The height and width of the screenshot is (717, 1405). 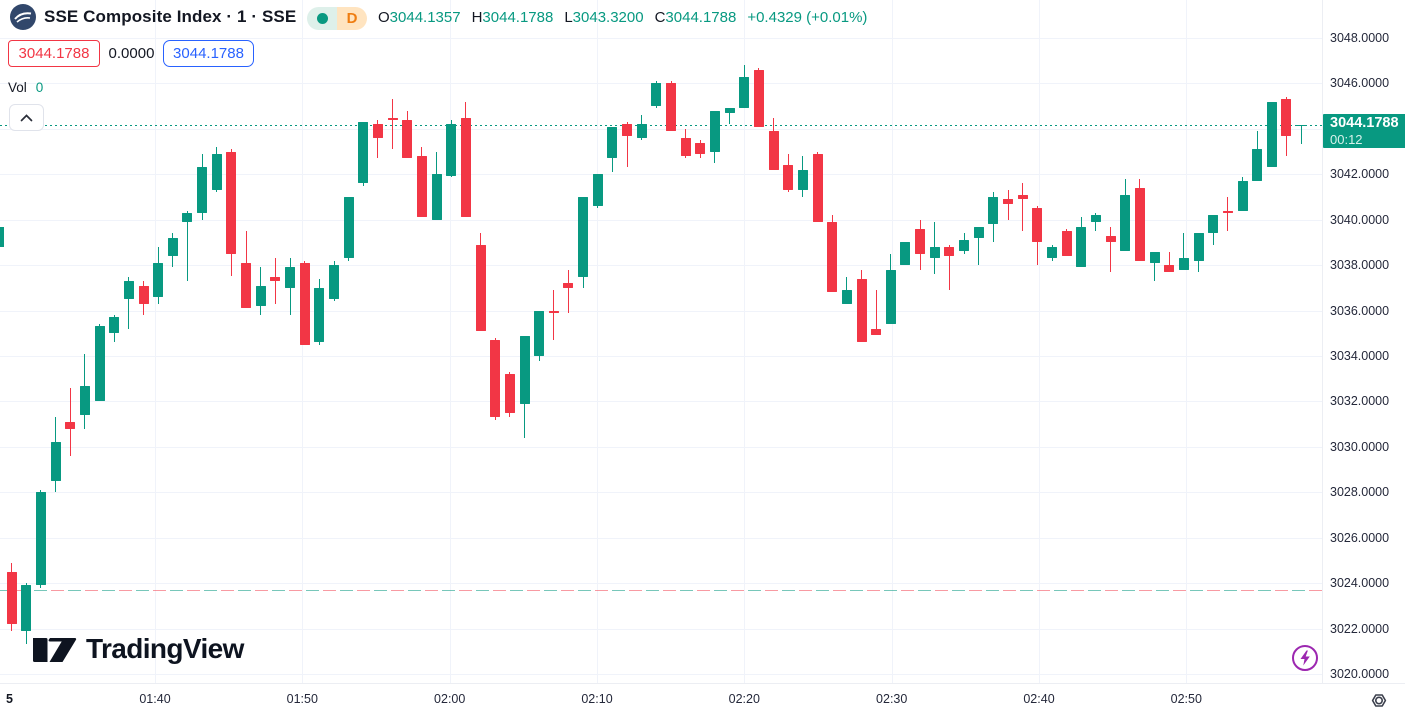 What do you see at coordinates (352, 18) in the screenshot?
I see `delayed-data-badge: D` at bounding box center [352, 18].